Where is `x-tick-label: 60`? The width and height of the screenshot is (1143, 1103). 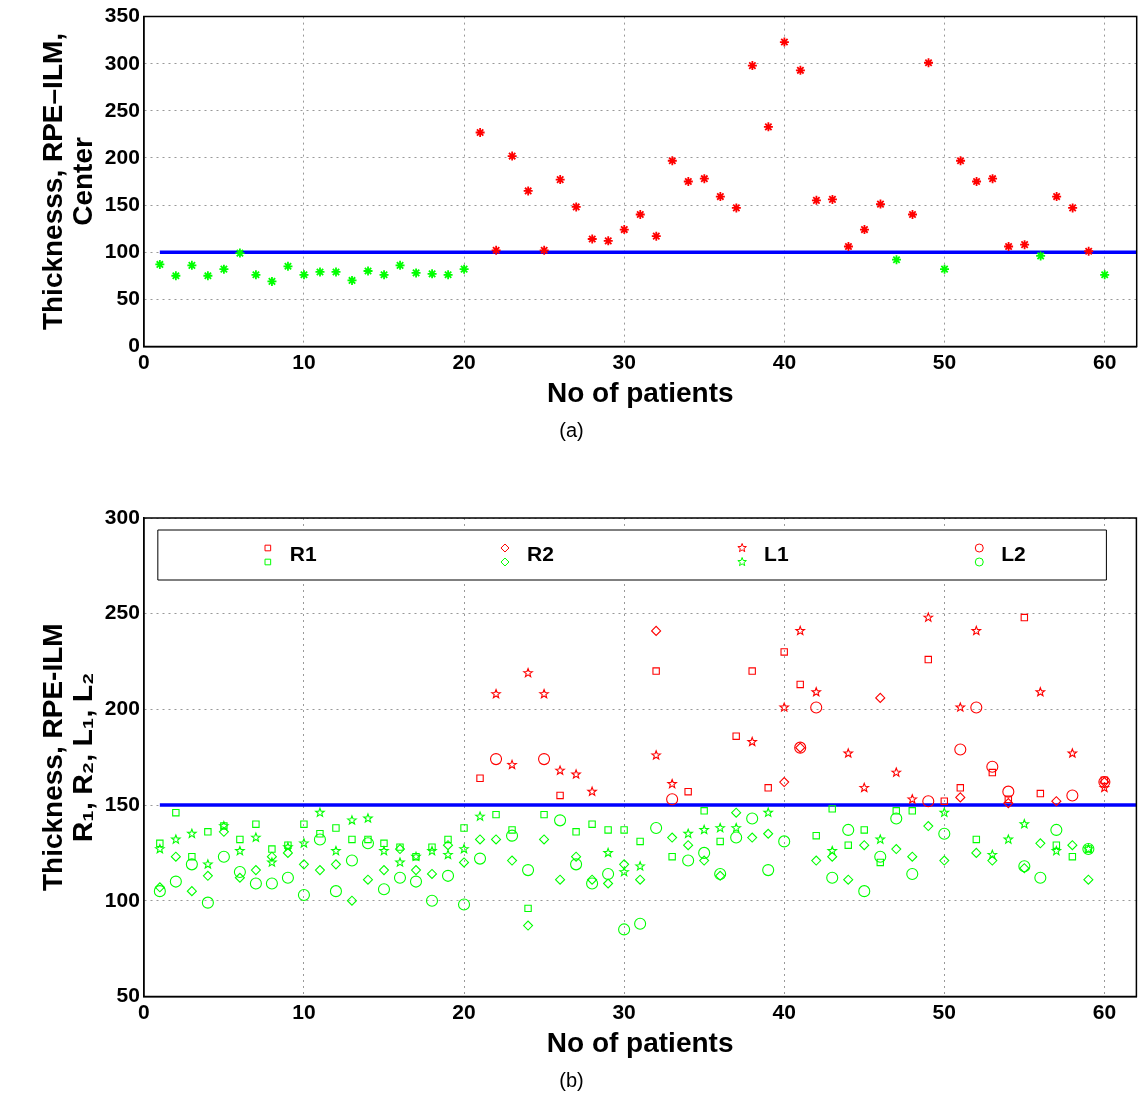 x-tick-label: 60 is located at coordinates (1104, 1011).